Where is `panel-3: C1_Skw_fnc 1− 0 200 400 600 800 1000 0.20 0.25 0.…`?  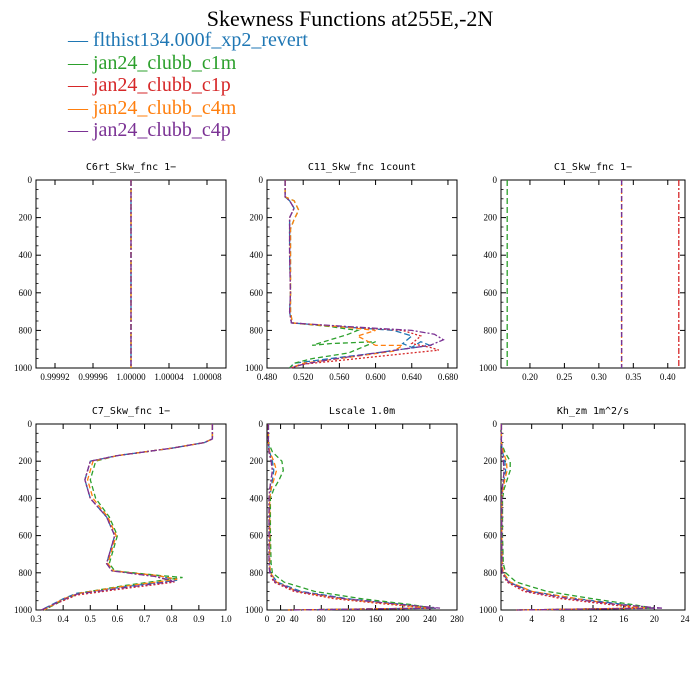
panel-3: C1_Skw_fnc 1− 0 200 400 600 800 1000 0.20 0.25 0.… is located at coordinates (582, 272).